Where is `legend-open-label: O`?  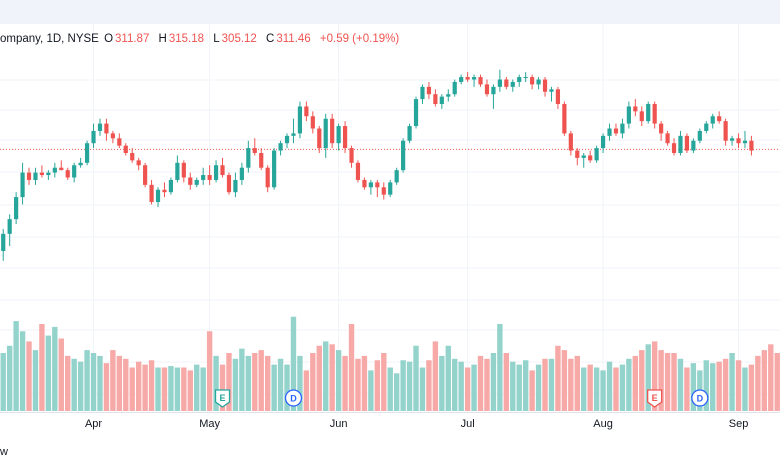
legend-open-label: O is located at coordinates (109, 39).